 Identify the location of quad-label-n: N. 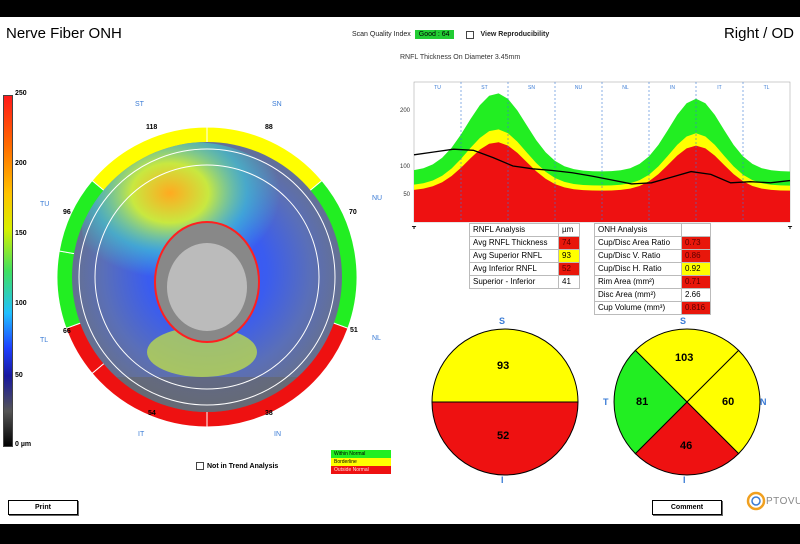
(763, 402).